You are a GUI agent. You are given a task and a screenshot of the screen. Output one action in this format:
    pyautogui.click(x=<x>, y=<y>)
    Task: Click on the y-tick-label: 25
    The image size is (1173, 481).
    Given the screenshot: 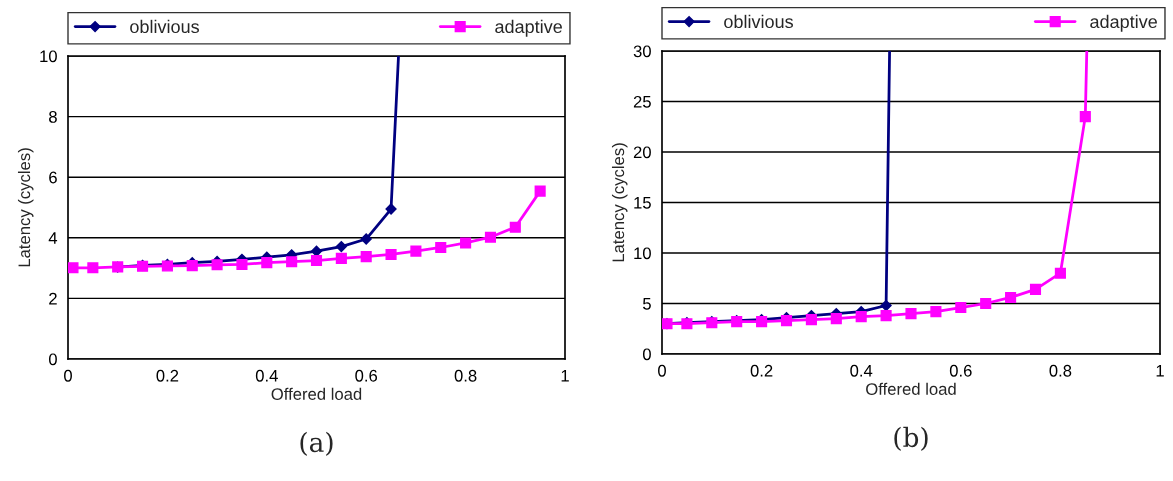 What is the action you would take?
    pyautogui.click(x=642, y=101)
    